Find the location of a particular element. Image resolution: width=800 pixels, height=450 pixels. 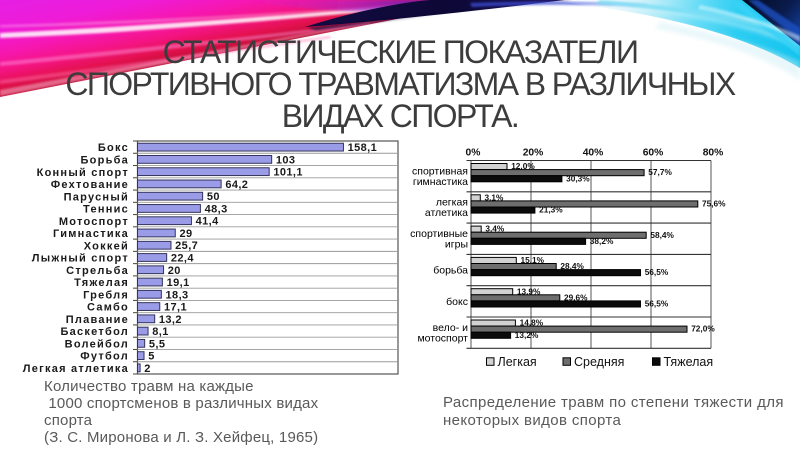

svg-text: 5,5 is located at coordinates (157, 344).